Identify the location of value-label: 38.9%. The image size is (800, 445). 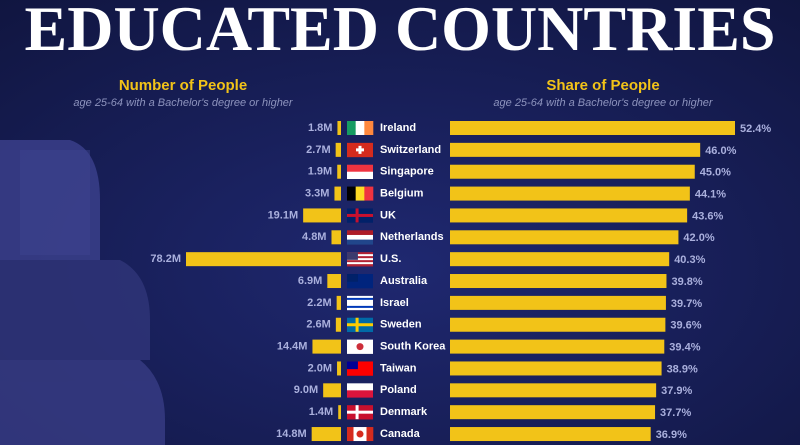
(682, 369).